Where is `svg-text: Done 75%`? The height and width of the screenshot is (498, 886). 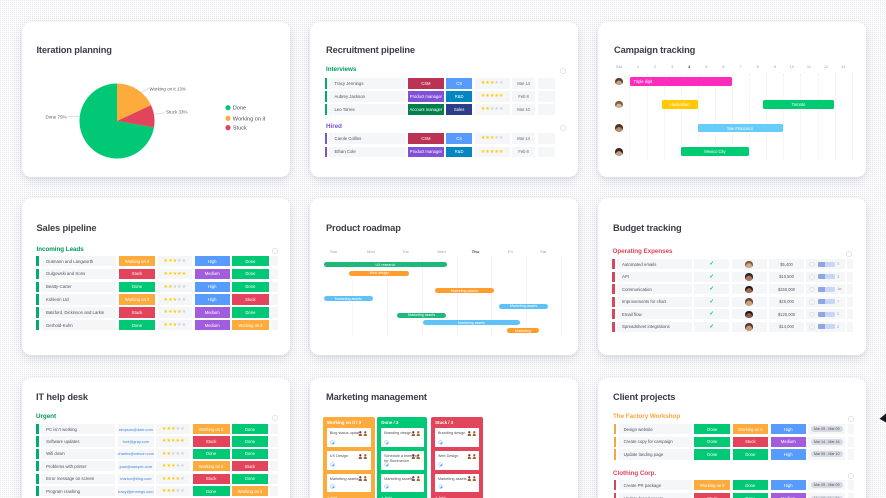
svg-text: Done 75% is located at coordinates (55, 116).